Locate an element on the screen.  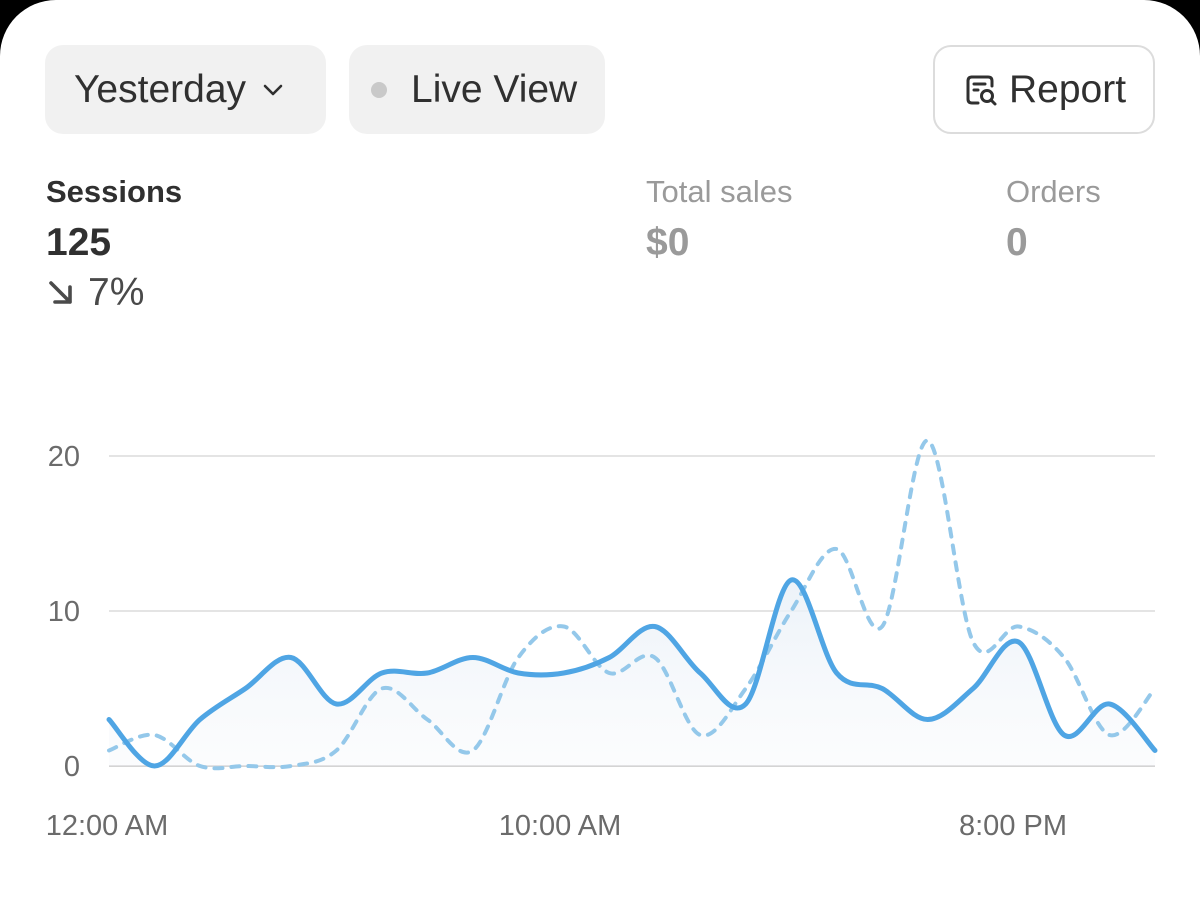
sessions-trend: 7% is located at coordinates (114, 293).